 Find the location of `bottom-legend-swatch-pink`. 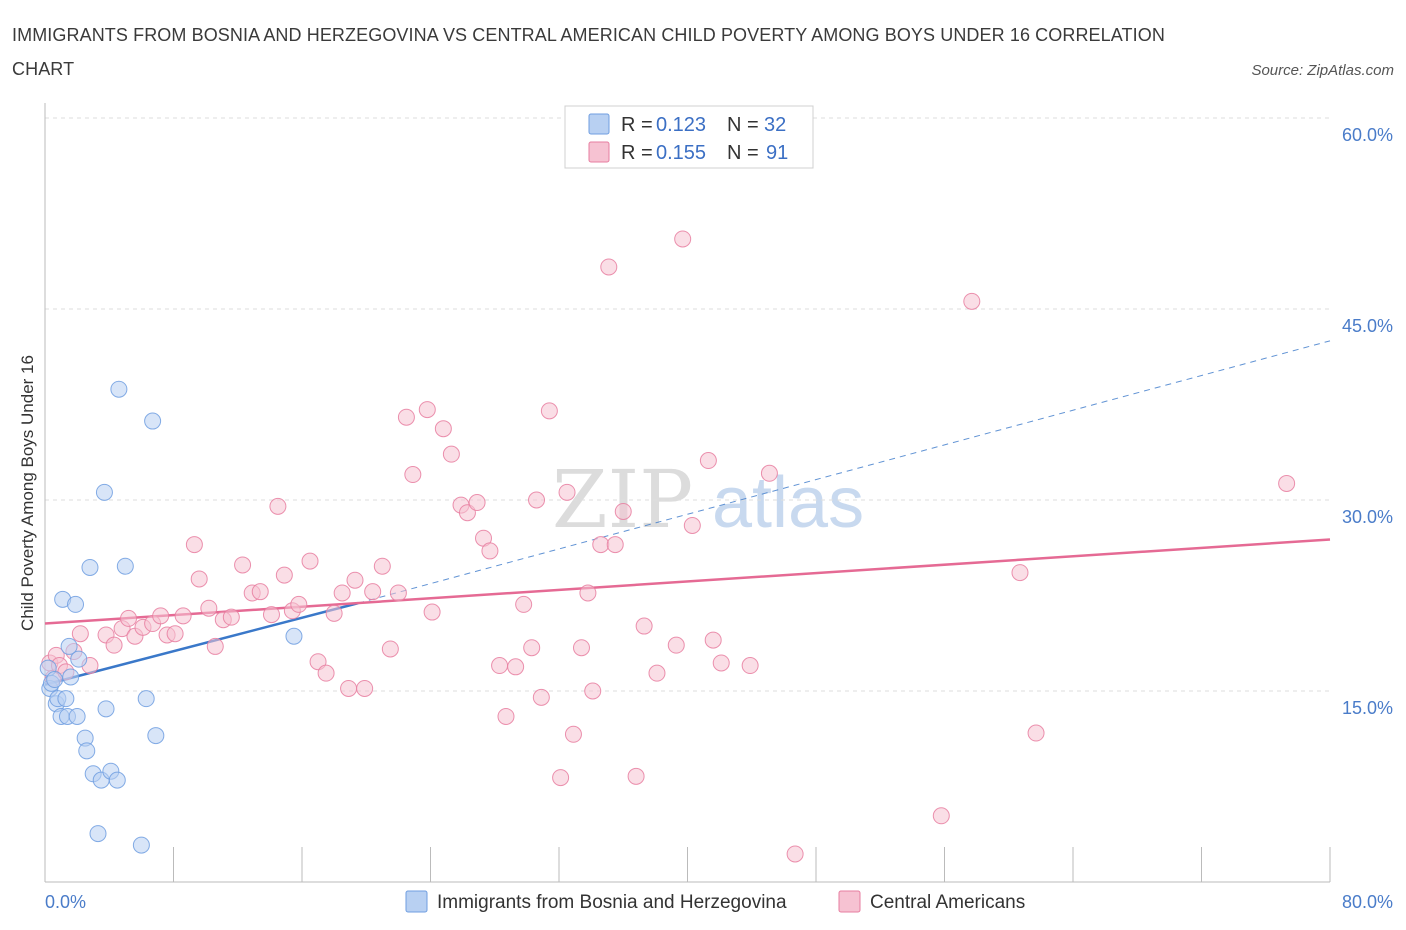

bottom-legend-swatch-pink is located at coordinates (849, 901).